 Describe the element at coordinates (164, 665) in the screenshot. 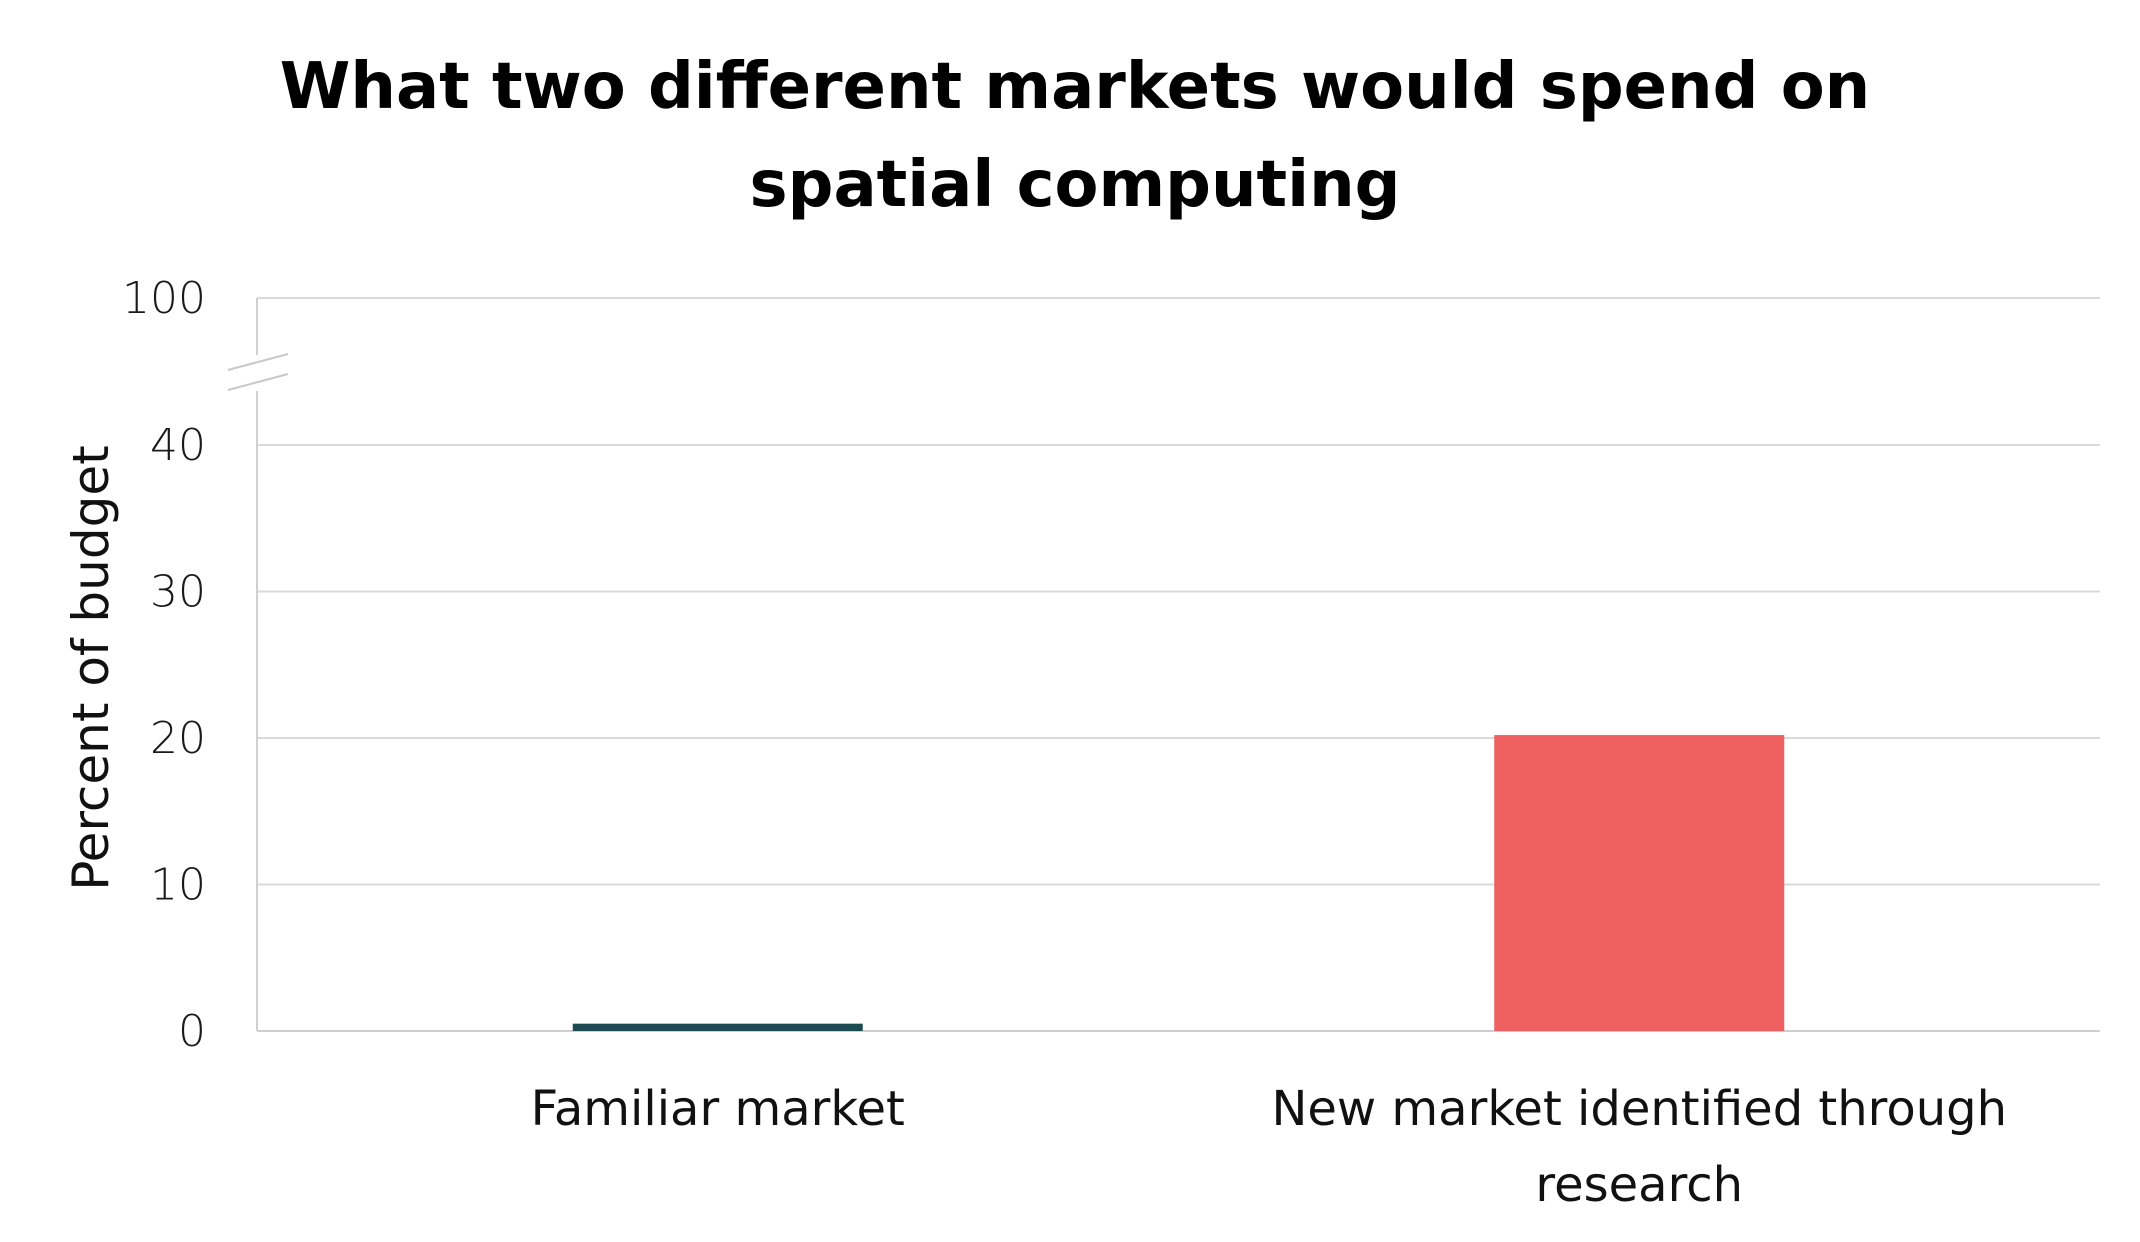

I see `y-tick-labels: 0 10 20 30 40 100` at that location.